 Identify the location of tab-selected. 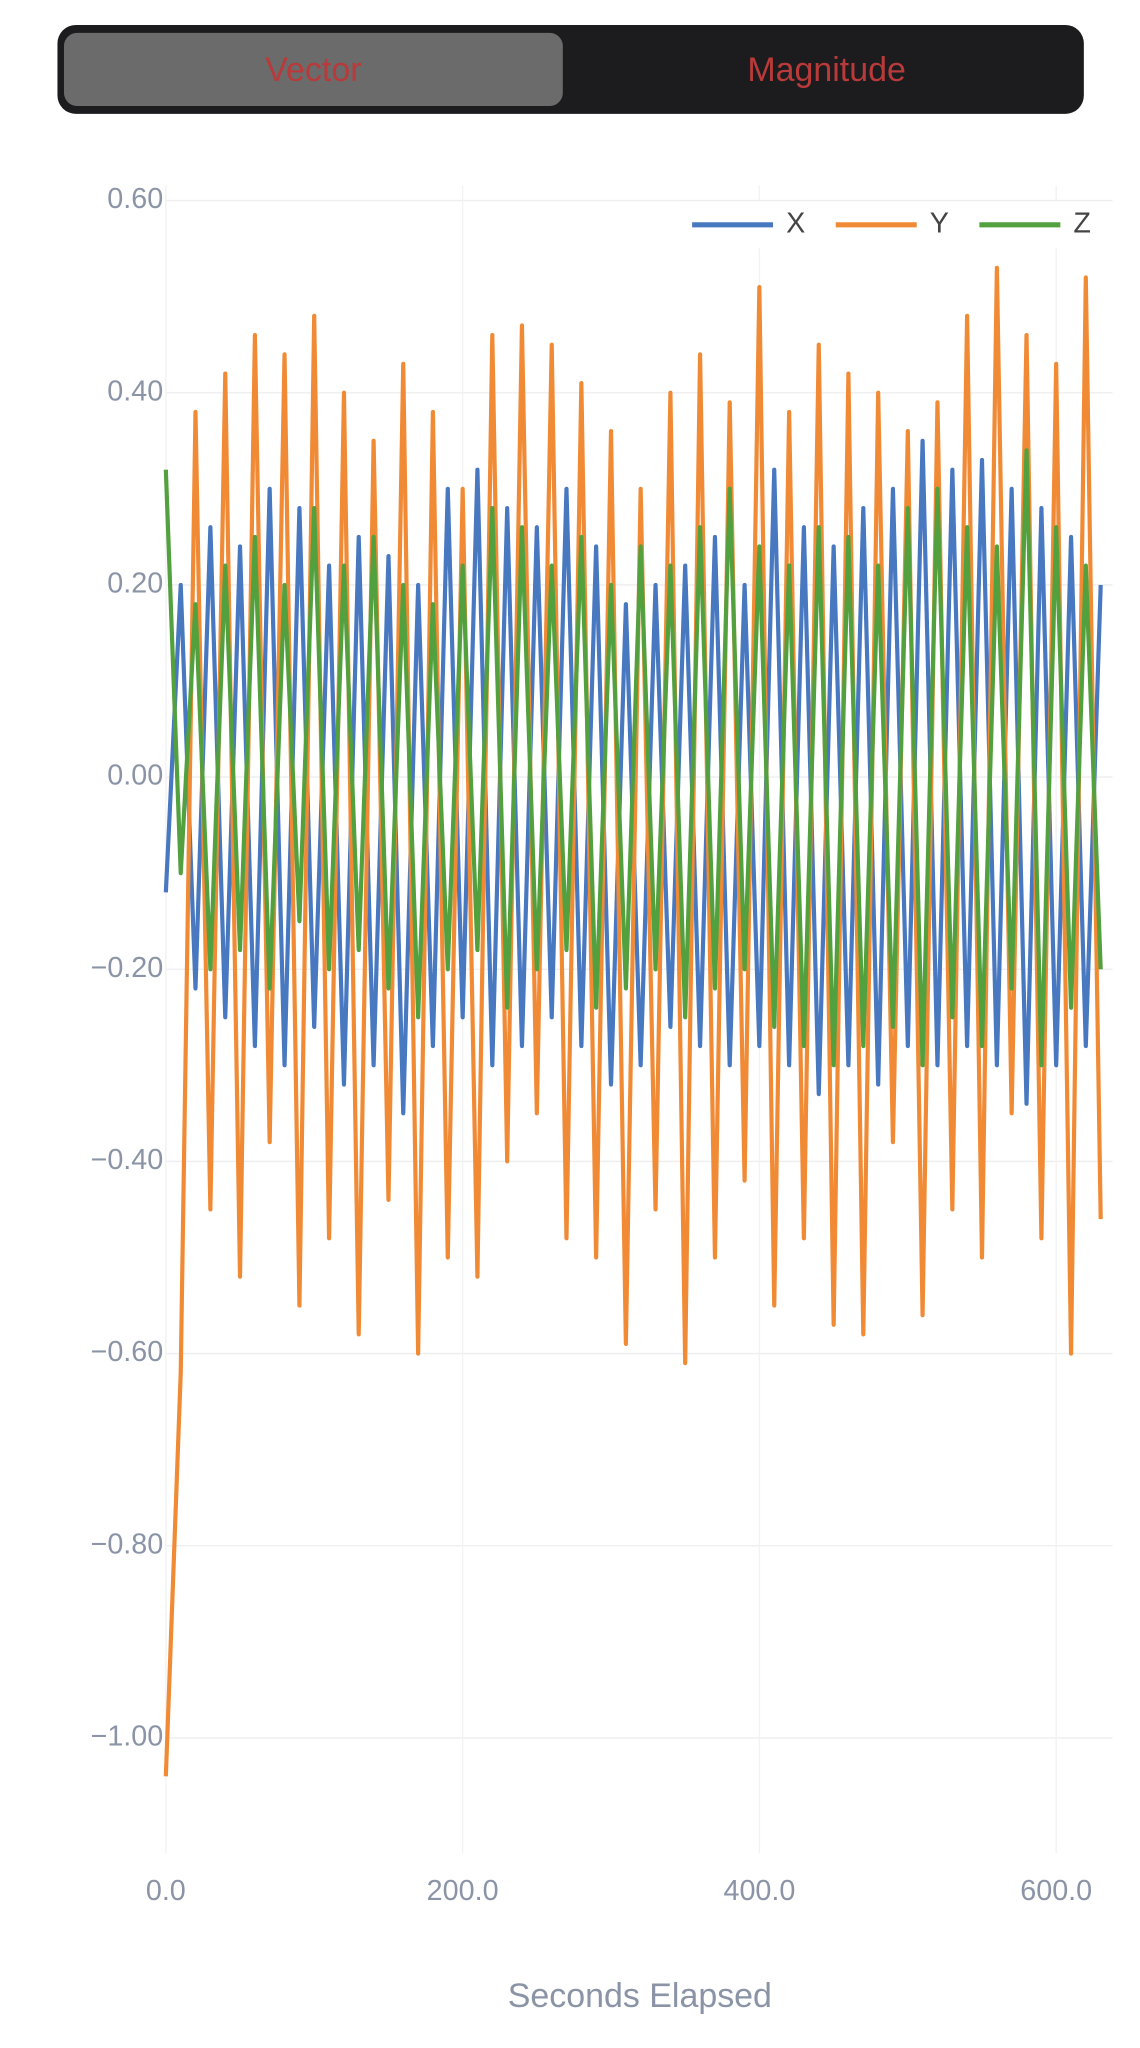
(313, 69).